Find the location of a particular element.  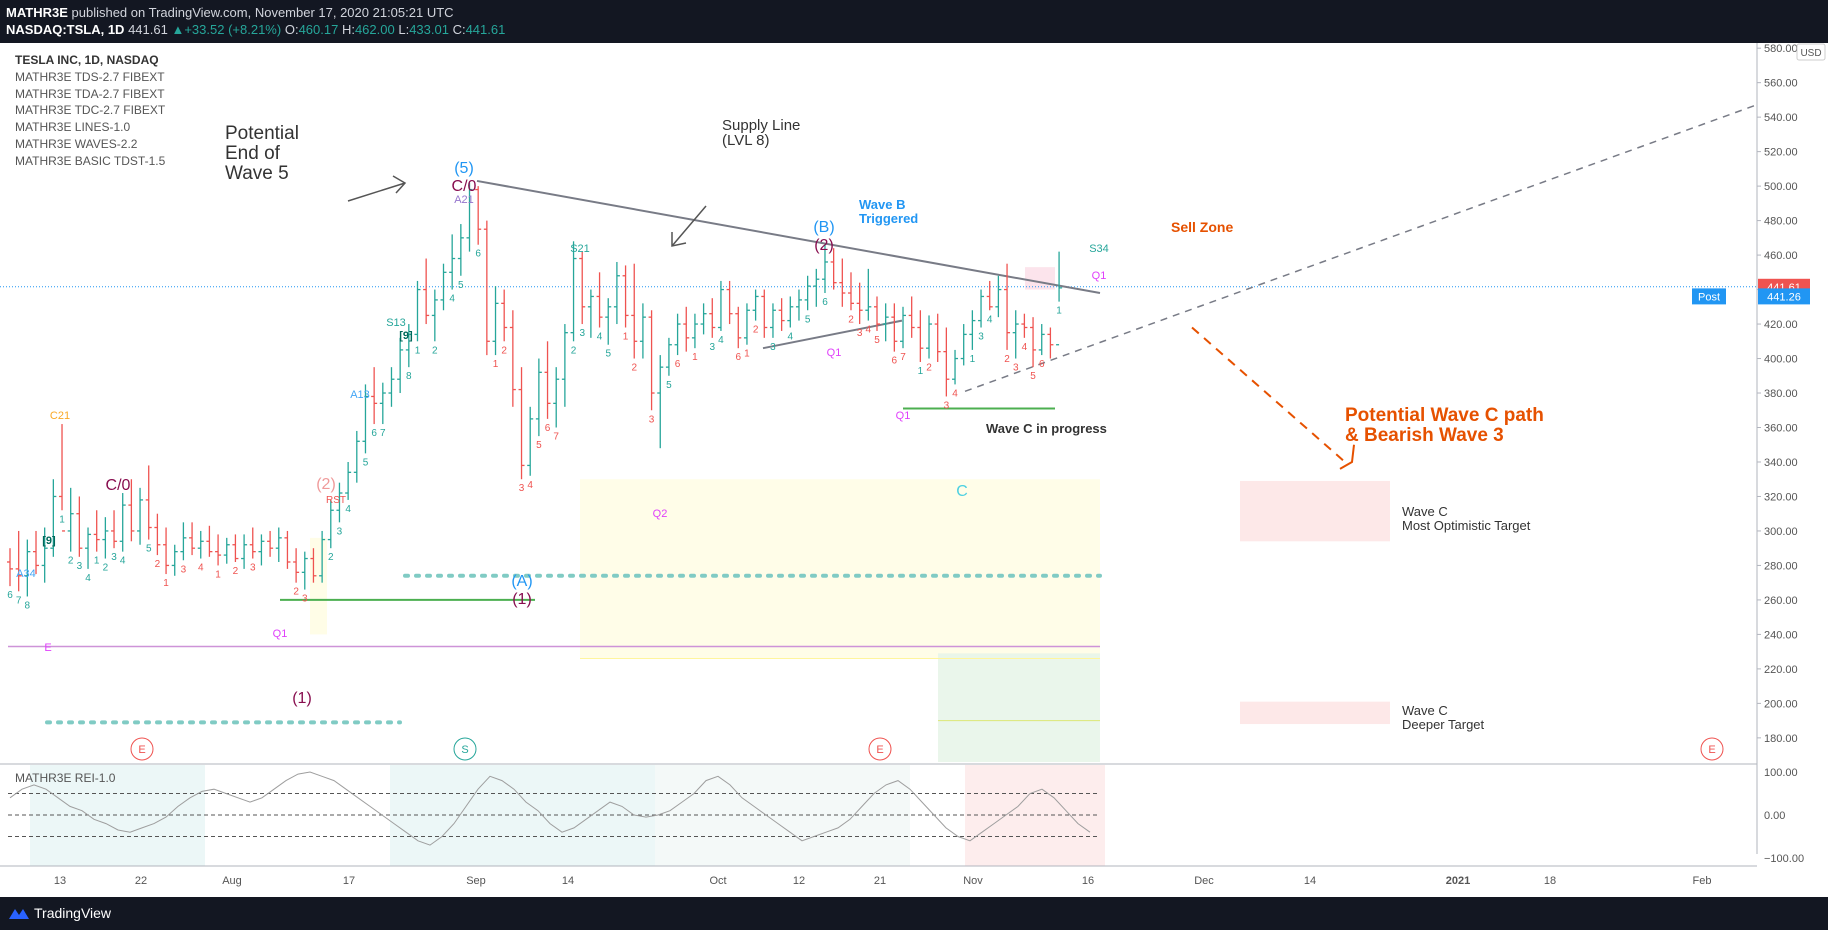

time-axis-label: 13 is located at coordinates (60, 881).